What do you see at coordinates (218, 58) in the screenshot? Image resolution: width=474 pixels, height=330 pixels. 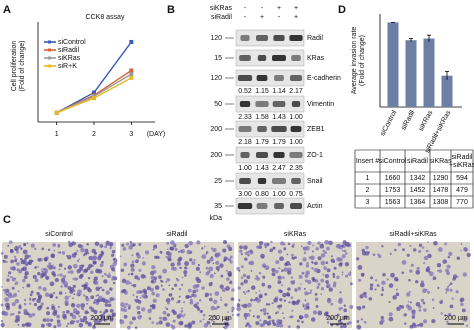 I see `mw-marker: 15` at bounding box center [218, 58].